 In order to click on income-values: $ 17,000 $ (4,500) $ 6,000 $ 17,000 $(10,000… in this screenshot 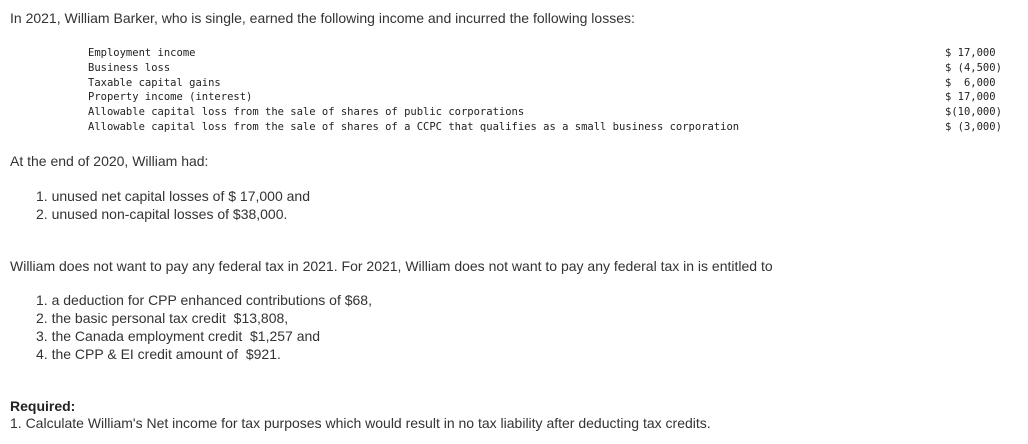, I will do `click(973, 90)`.